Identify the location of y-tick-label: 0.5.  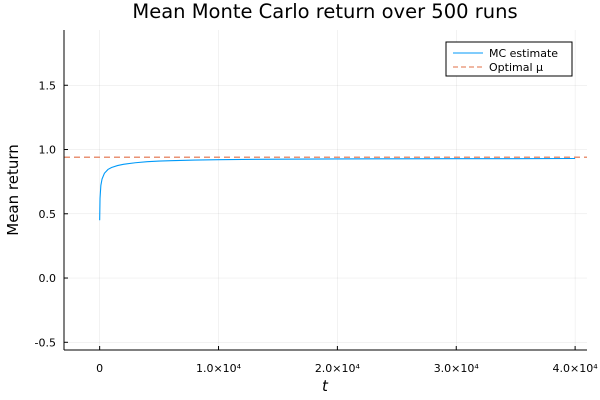
(48, 214).